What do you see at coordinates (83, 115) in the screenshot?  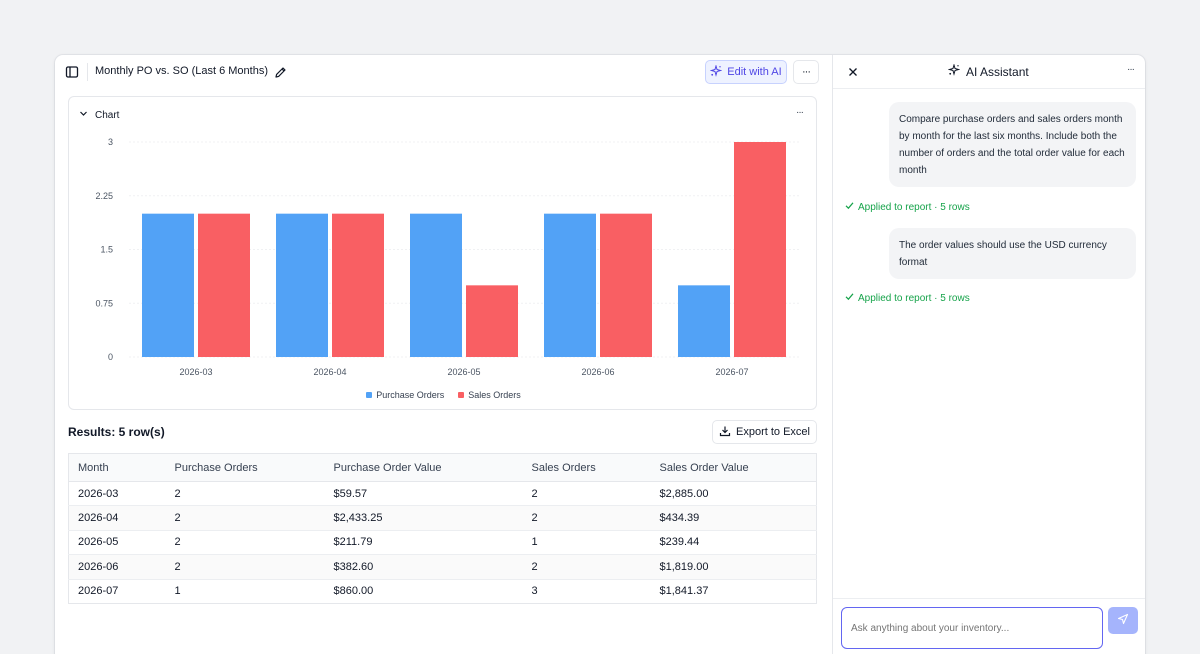 I see `chevron-down-icon` at bounding box center [83, 115].